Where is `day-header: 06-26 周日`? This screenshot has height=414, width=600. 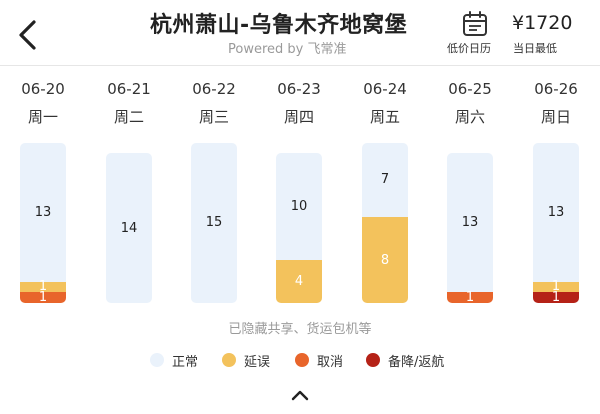 day-header: 06-26 周日 is located at coordinates (556, 103).